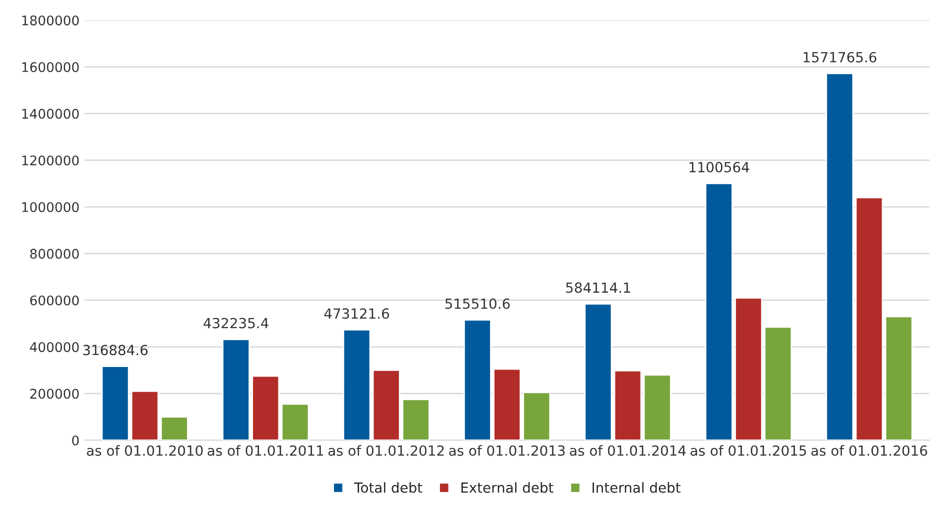  What do you see at coordinates (144, 450) in the screenshot?
I see `x-tick-label: as of 01.01.2010` at bounding box center [144, 450].